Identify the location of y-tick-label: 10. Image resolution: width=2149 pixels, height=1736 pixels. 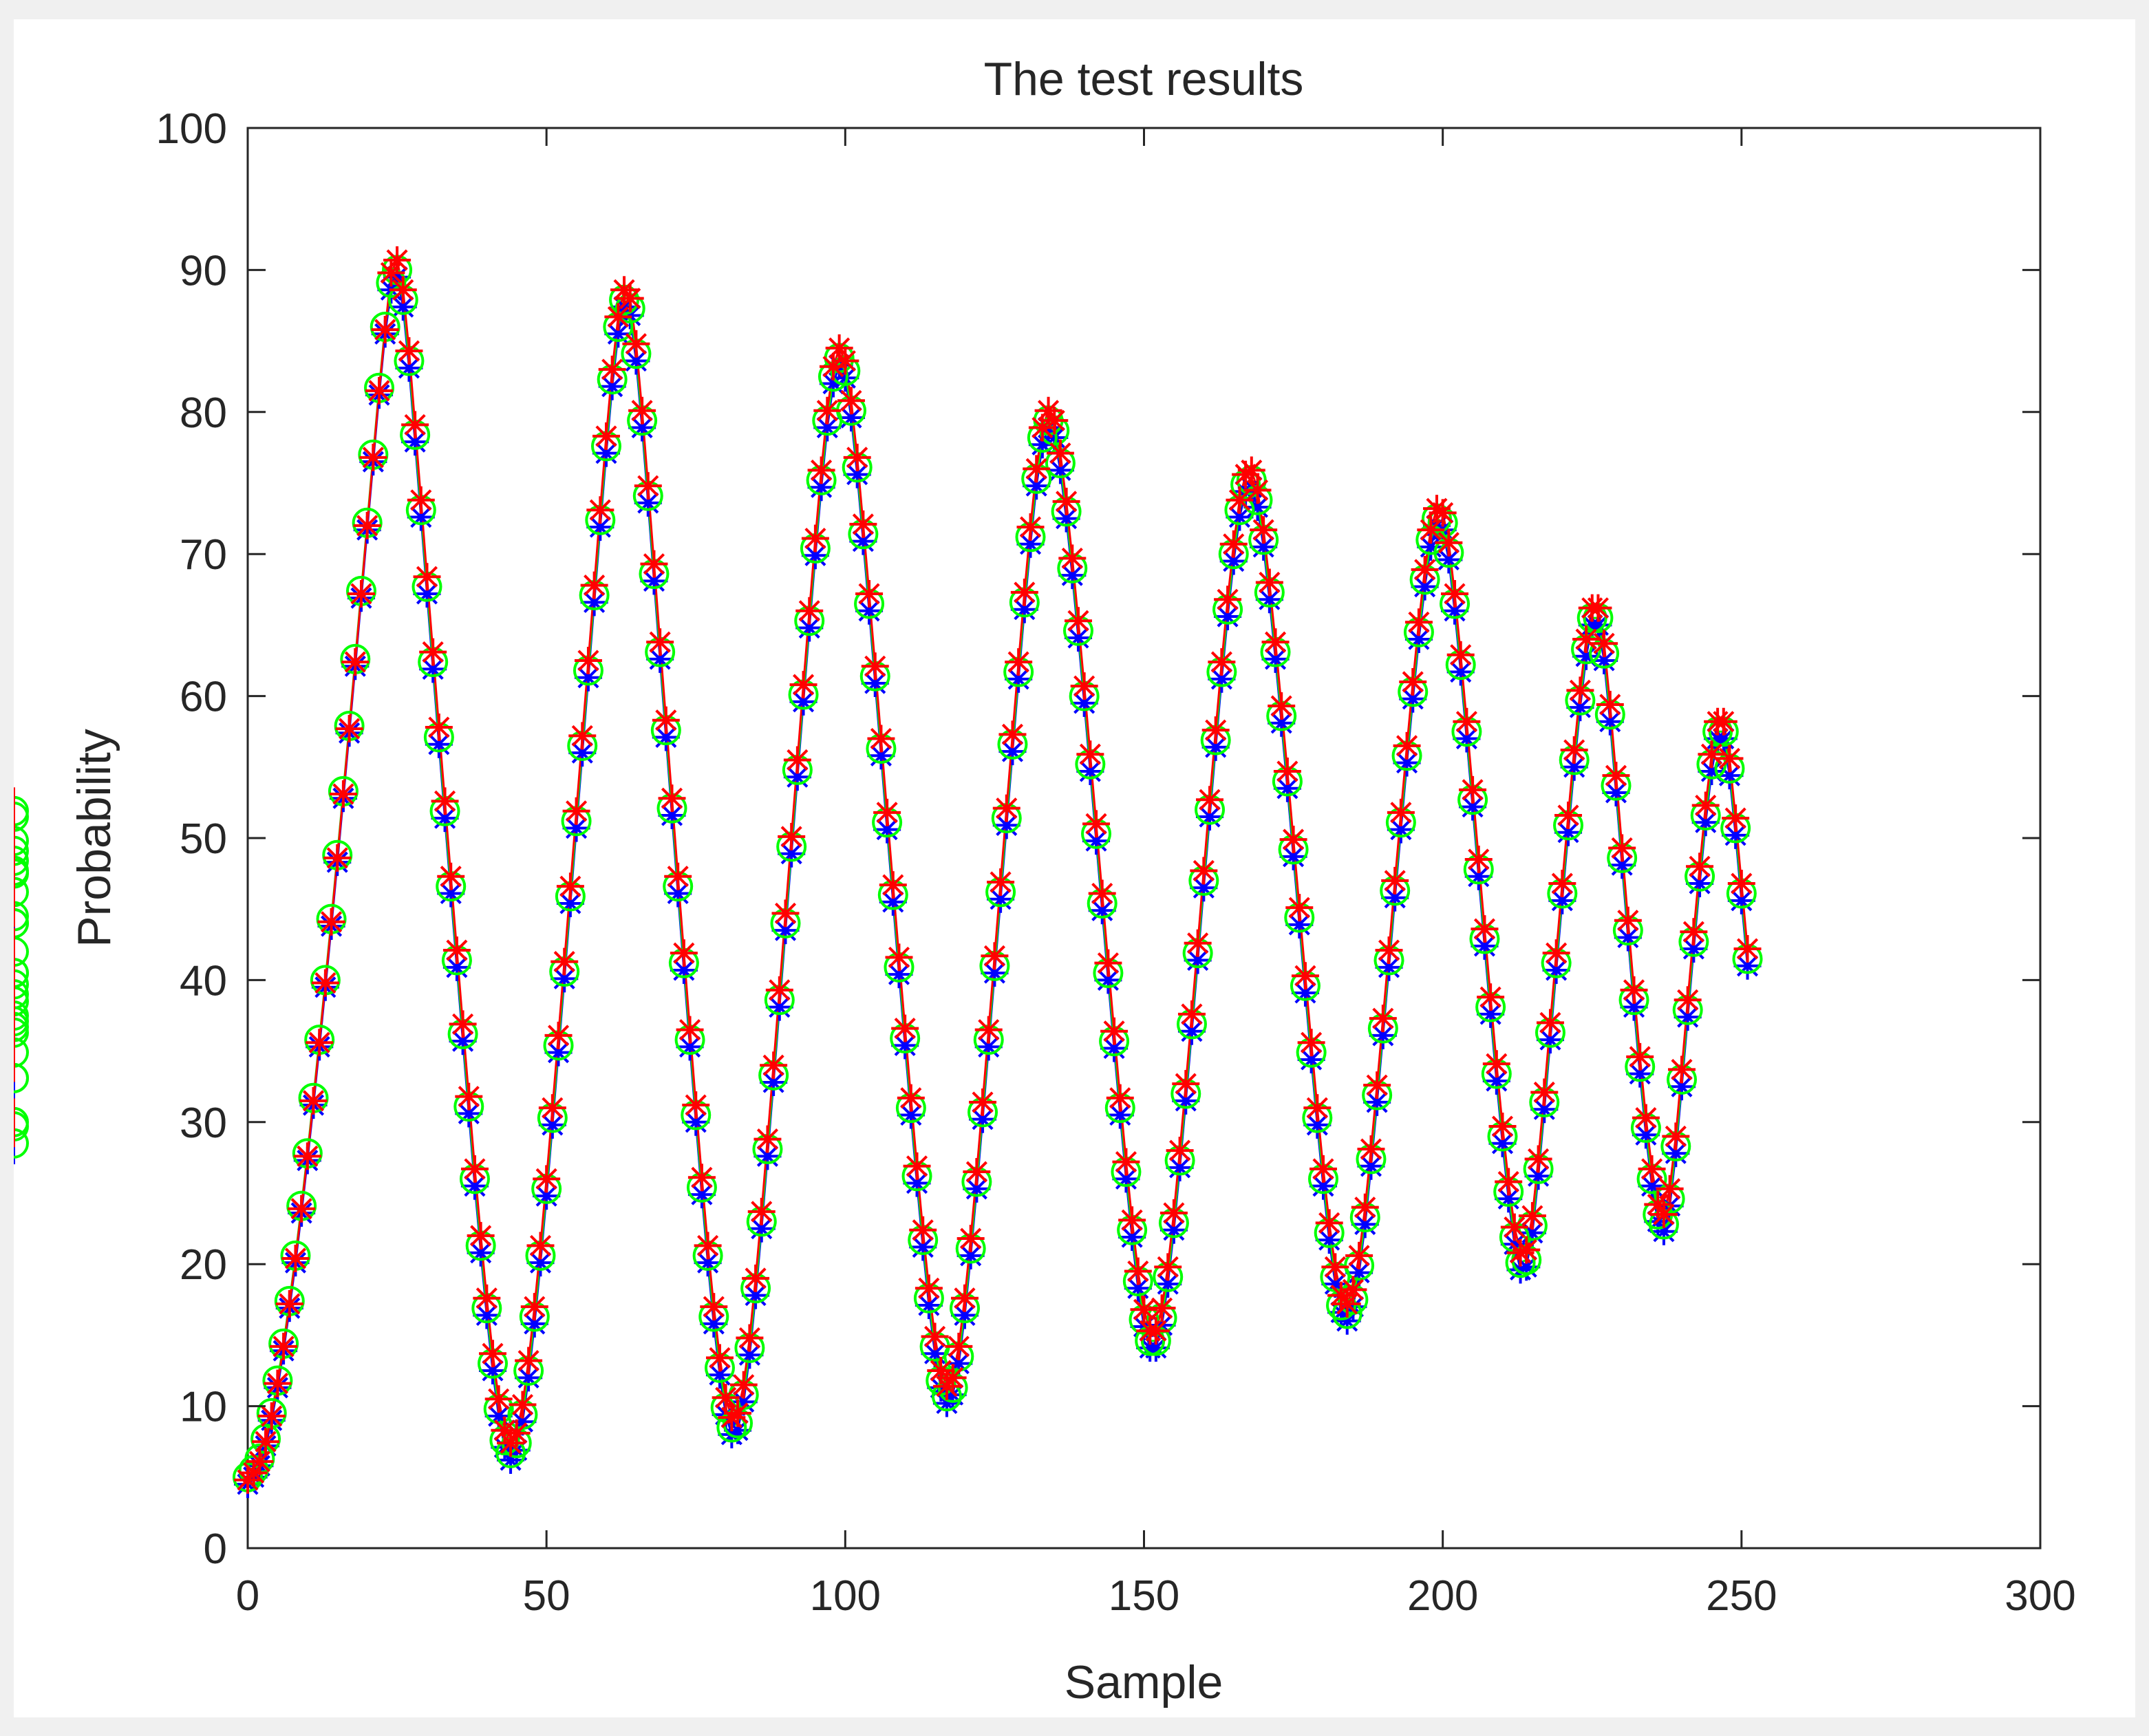
(203, 1407).